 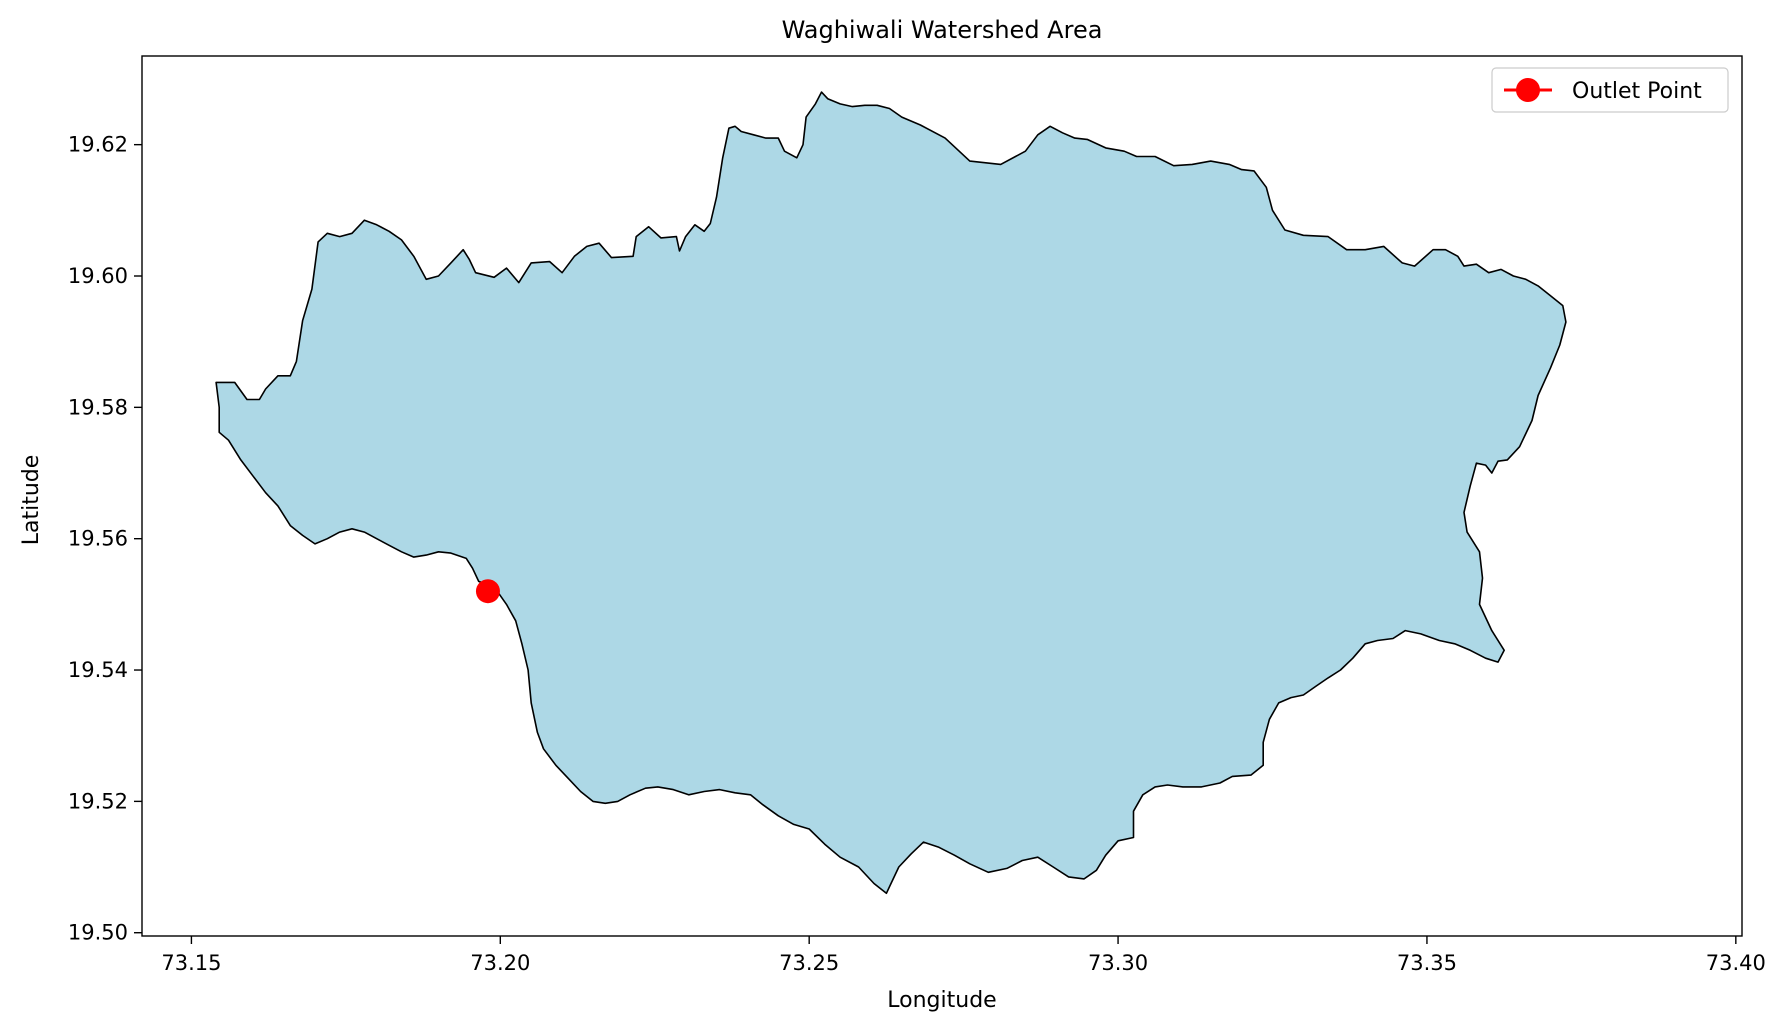 What do you see at coordinates (98, 933) in the screenshot?
I see `y-tick-label: 19.50` at bounding box center [98, 933].